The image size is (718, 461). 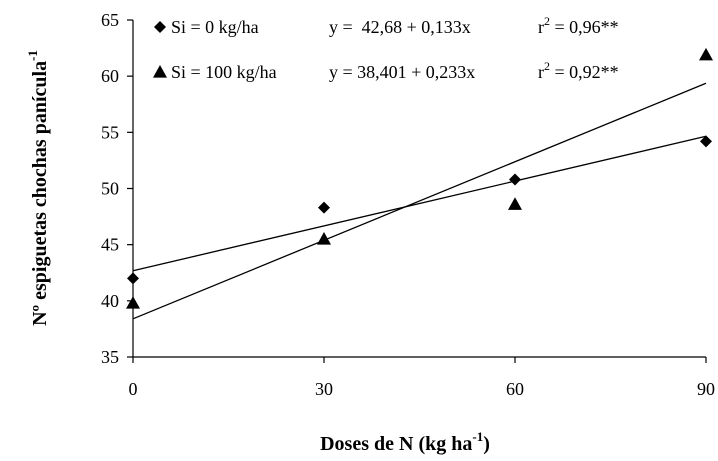 I want to click on y-axis-label-sup: -1, so click(x=32, y=55).